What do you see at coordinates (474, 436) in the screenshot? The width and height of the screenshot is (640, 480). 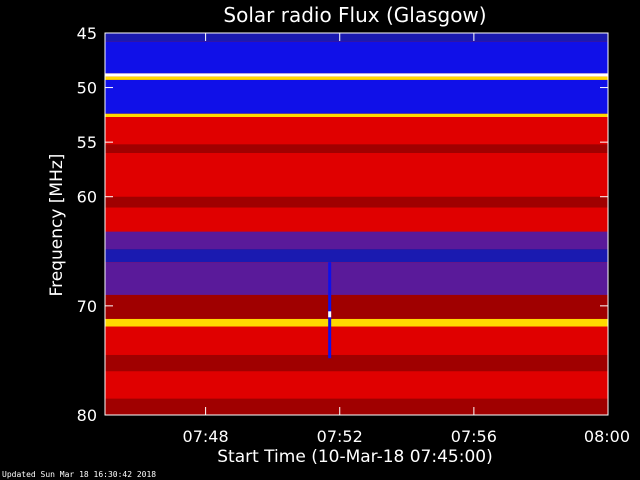 I see `x-tick-label-2: 07:56` at bounding box center [474, 436].